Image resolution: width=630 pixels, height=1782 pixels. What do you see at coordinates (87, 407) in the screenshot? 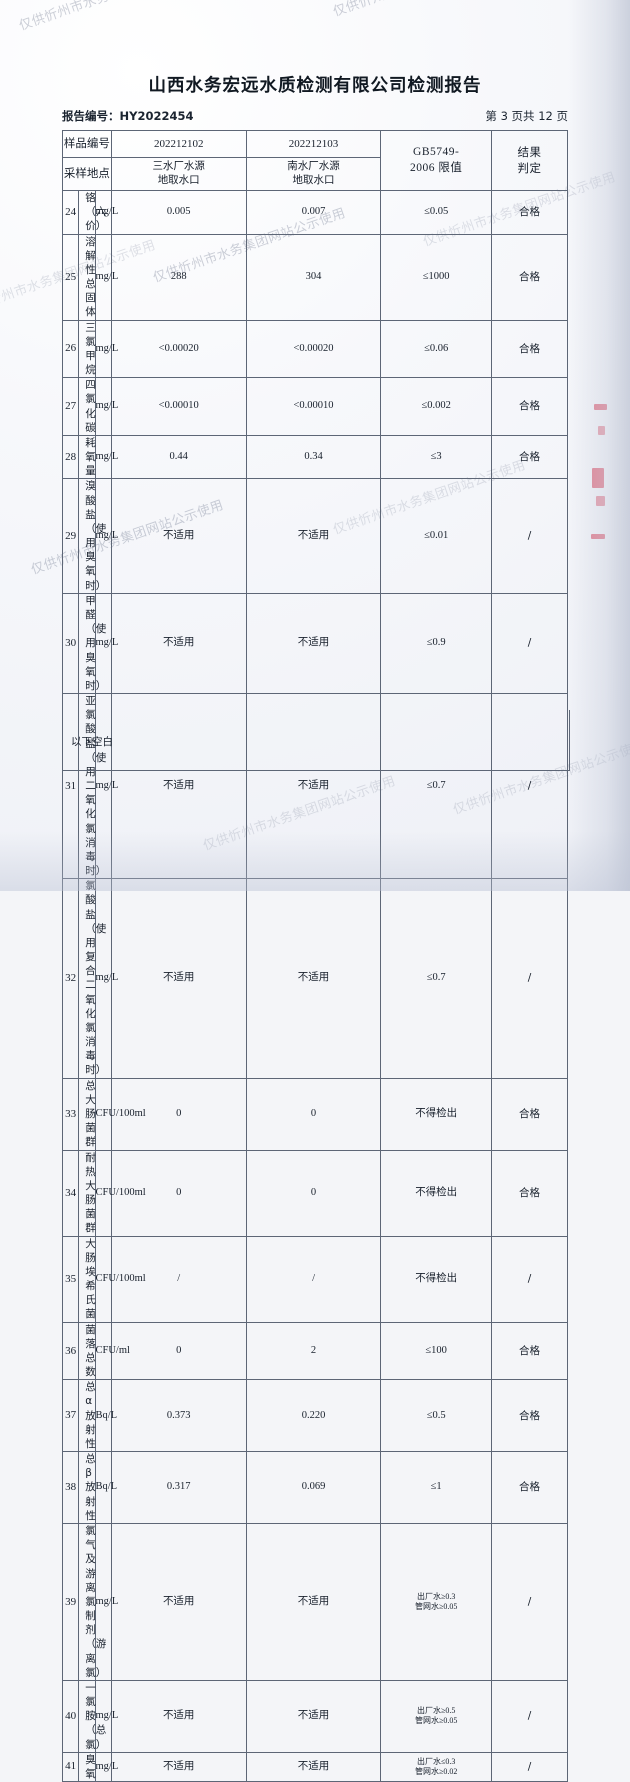
I see `cell-parameter-name: 四氯化碳` at bounding box center [87, 407].